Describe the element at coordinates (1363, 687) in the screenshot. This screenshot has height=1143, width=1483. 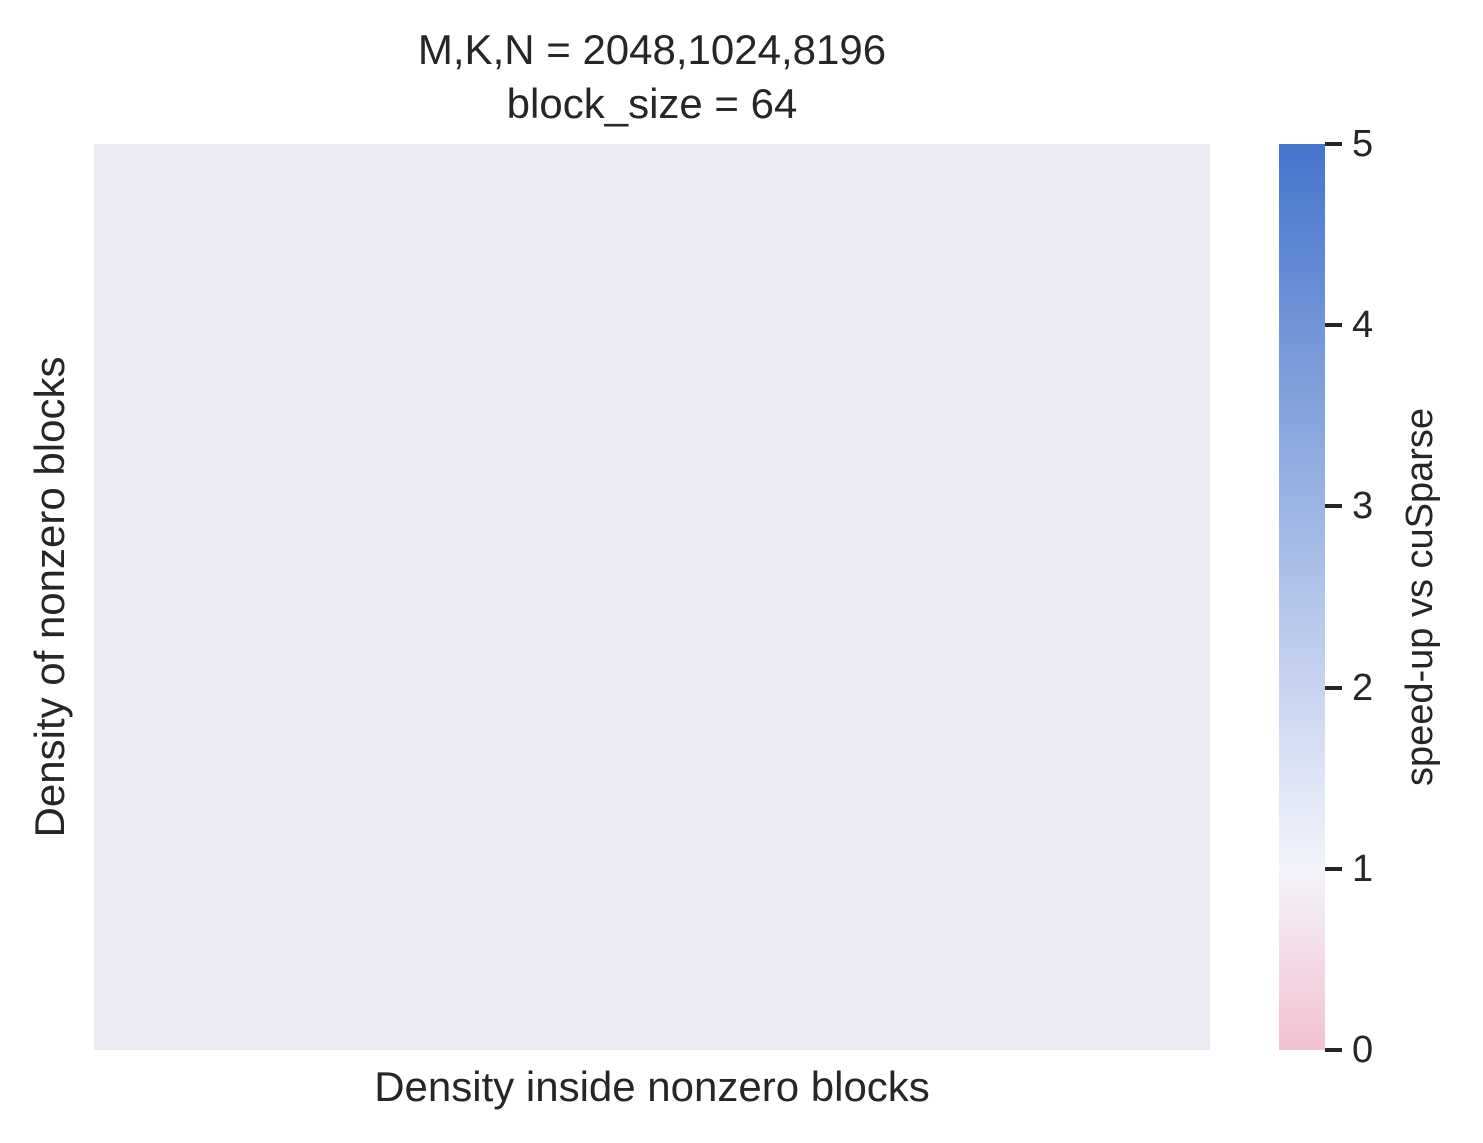
I see `colorbar-tick-label: 2` at that location.